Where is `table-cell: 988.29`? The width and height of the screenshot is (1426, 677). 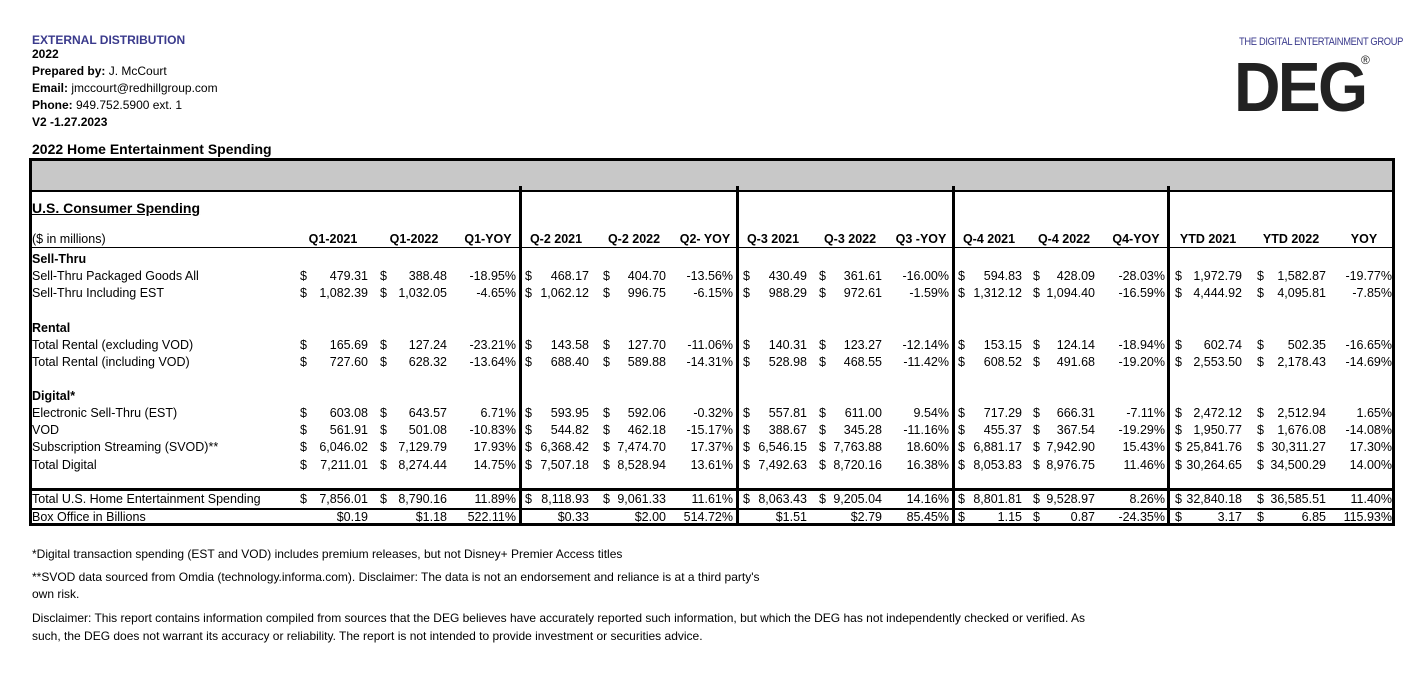 table-cell: 988.29 is located at coordinates (787, 293).